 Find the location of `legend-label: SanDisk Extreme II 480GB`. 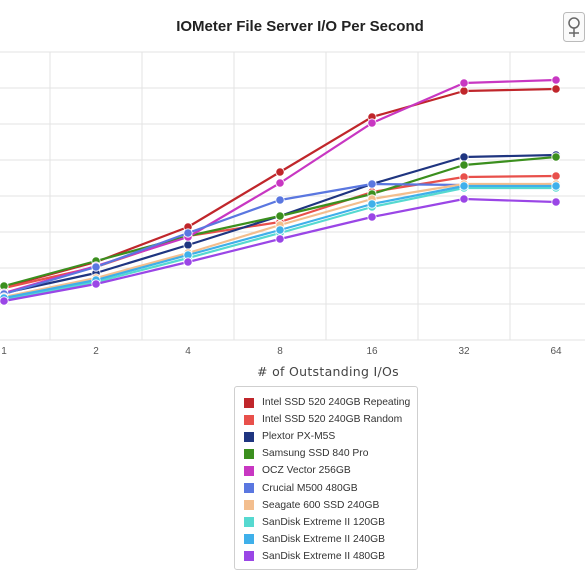

legend-label: SanDisk Extreme II 480GB is located at coordinates (324, 556).